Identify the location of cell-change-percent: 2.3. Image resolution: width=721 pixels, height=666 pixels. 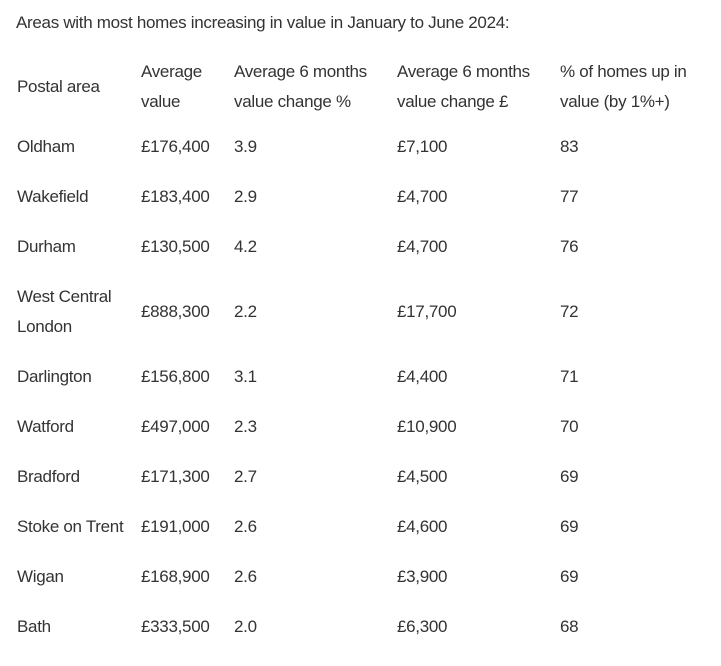
(245, 426).